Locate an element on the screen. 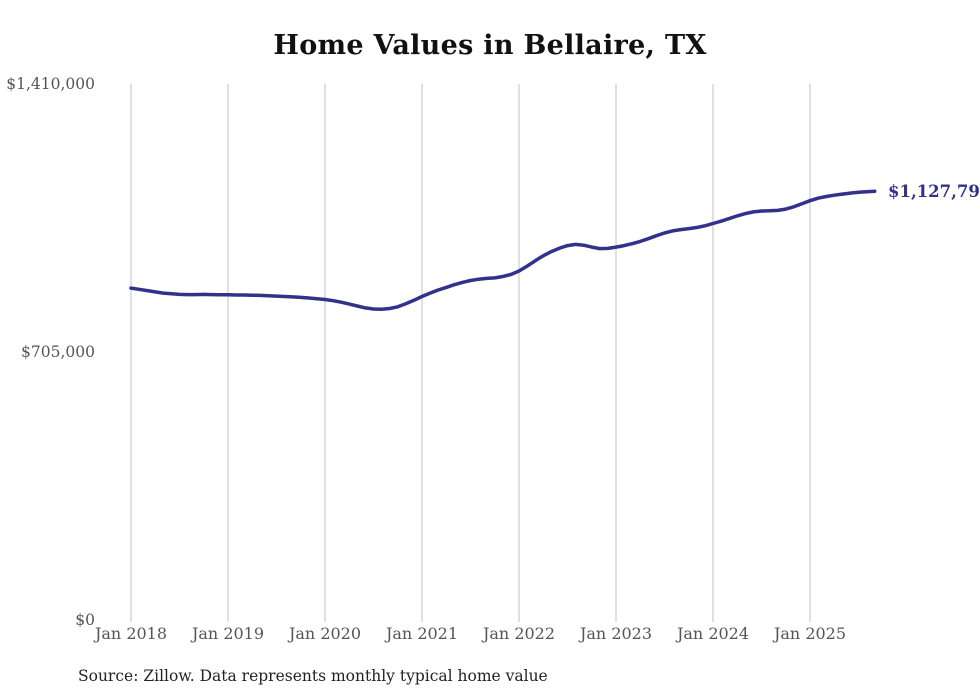  x-axis-tick-label: Jan 2018 is located at coordinates (131, 633).